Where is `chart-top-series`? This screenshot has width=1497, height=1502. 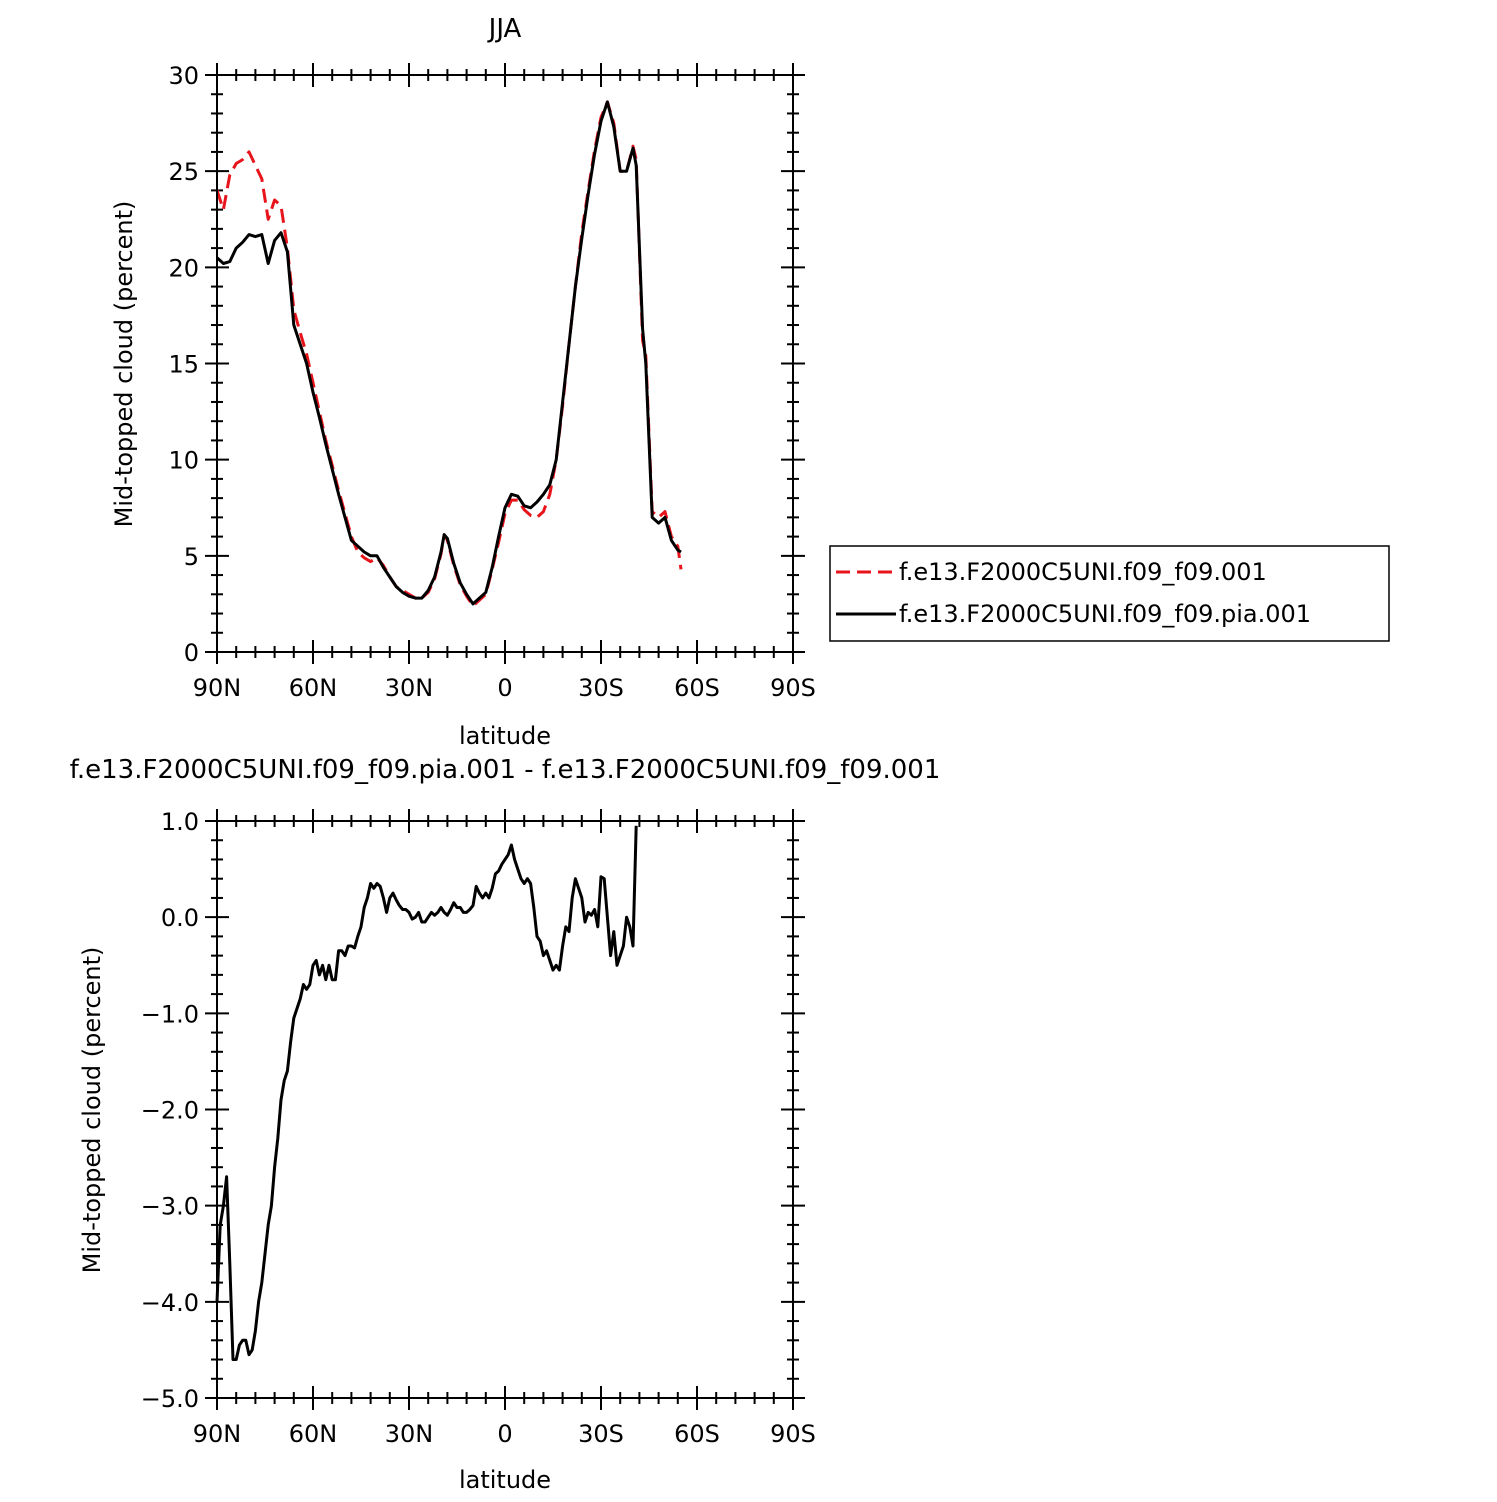
chart-top-series is located at coordinates (449, 354).